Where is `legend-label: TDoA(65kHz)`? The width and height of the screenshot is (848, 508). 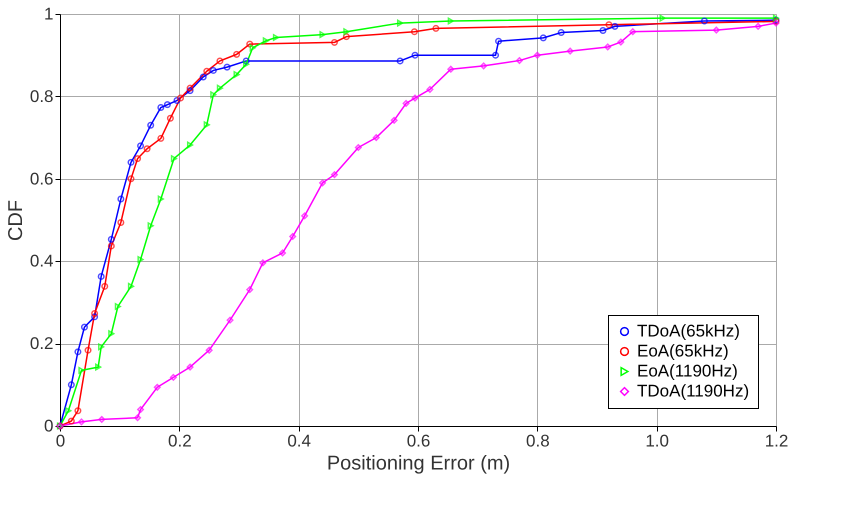 legend-label: TDoA(65kHz) is located at coordinates (688, 331).